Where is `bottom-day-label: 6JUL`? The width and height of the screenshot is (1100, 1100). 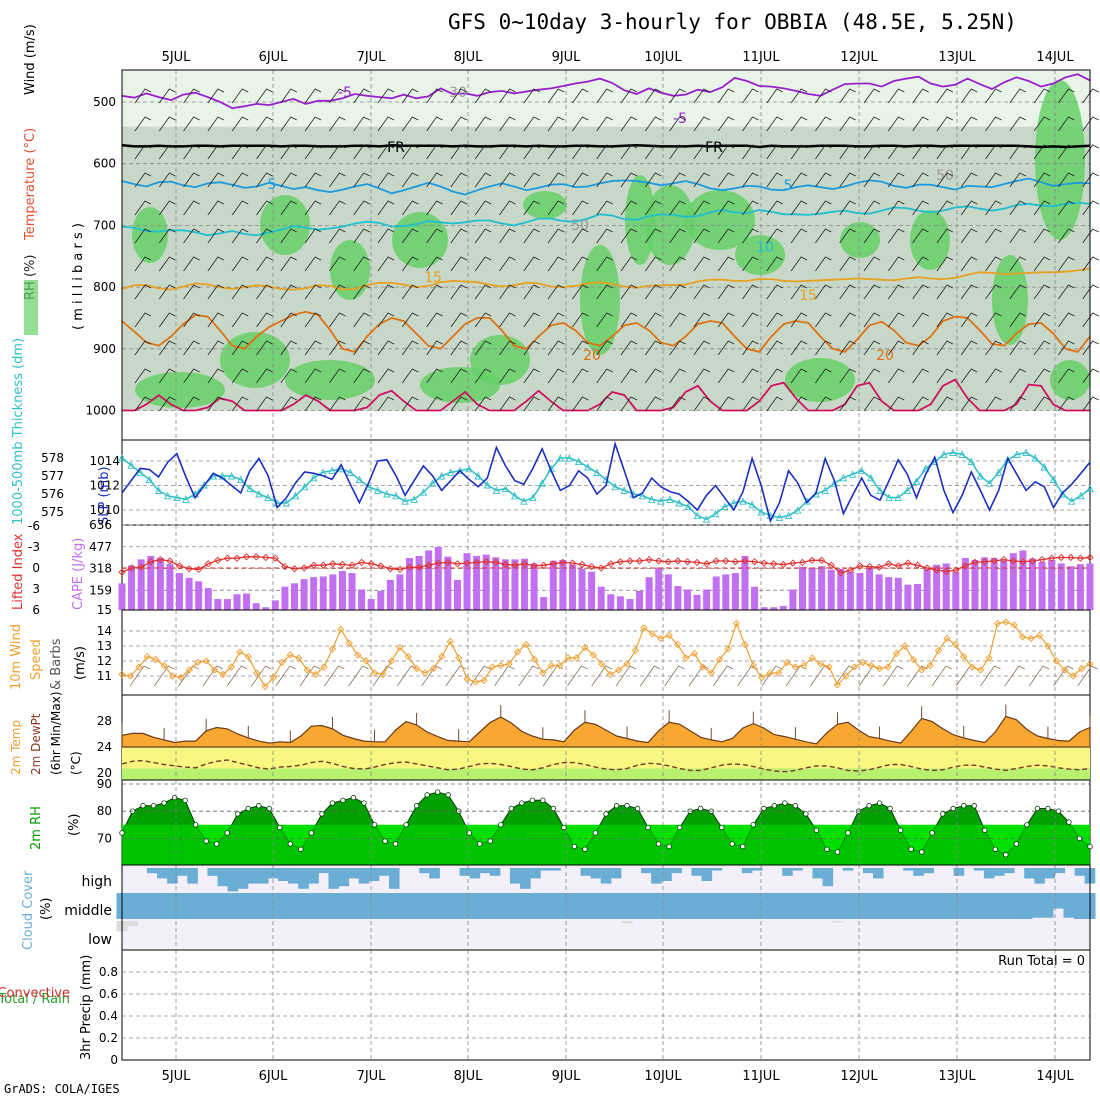
bottom-day-label: 6JUL is located at coordinates (274, 1076).